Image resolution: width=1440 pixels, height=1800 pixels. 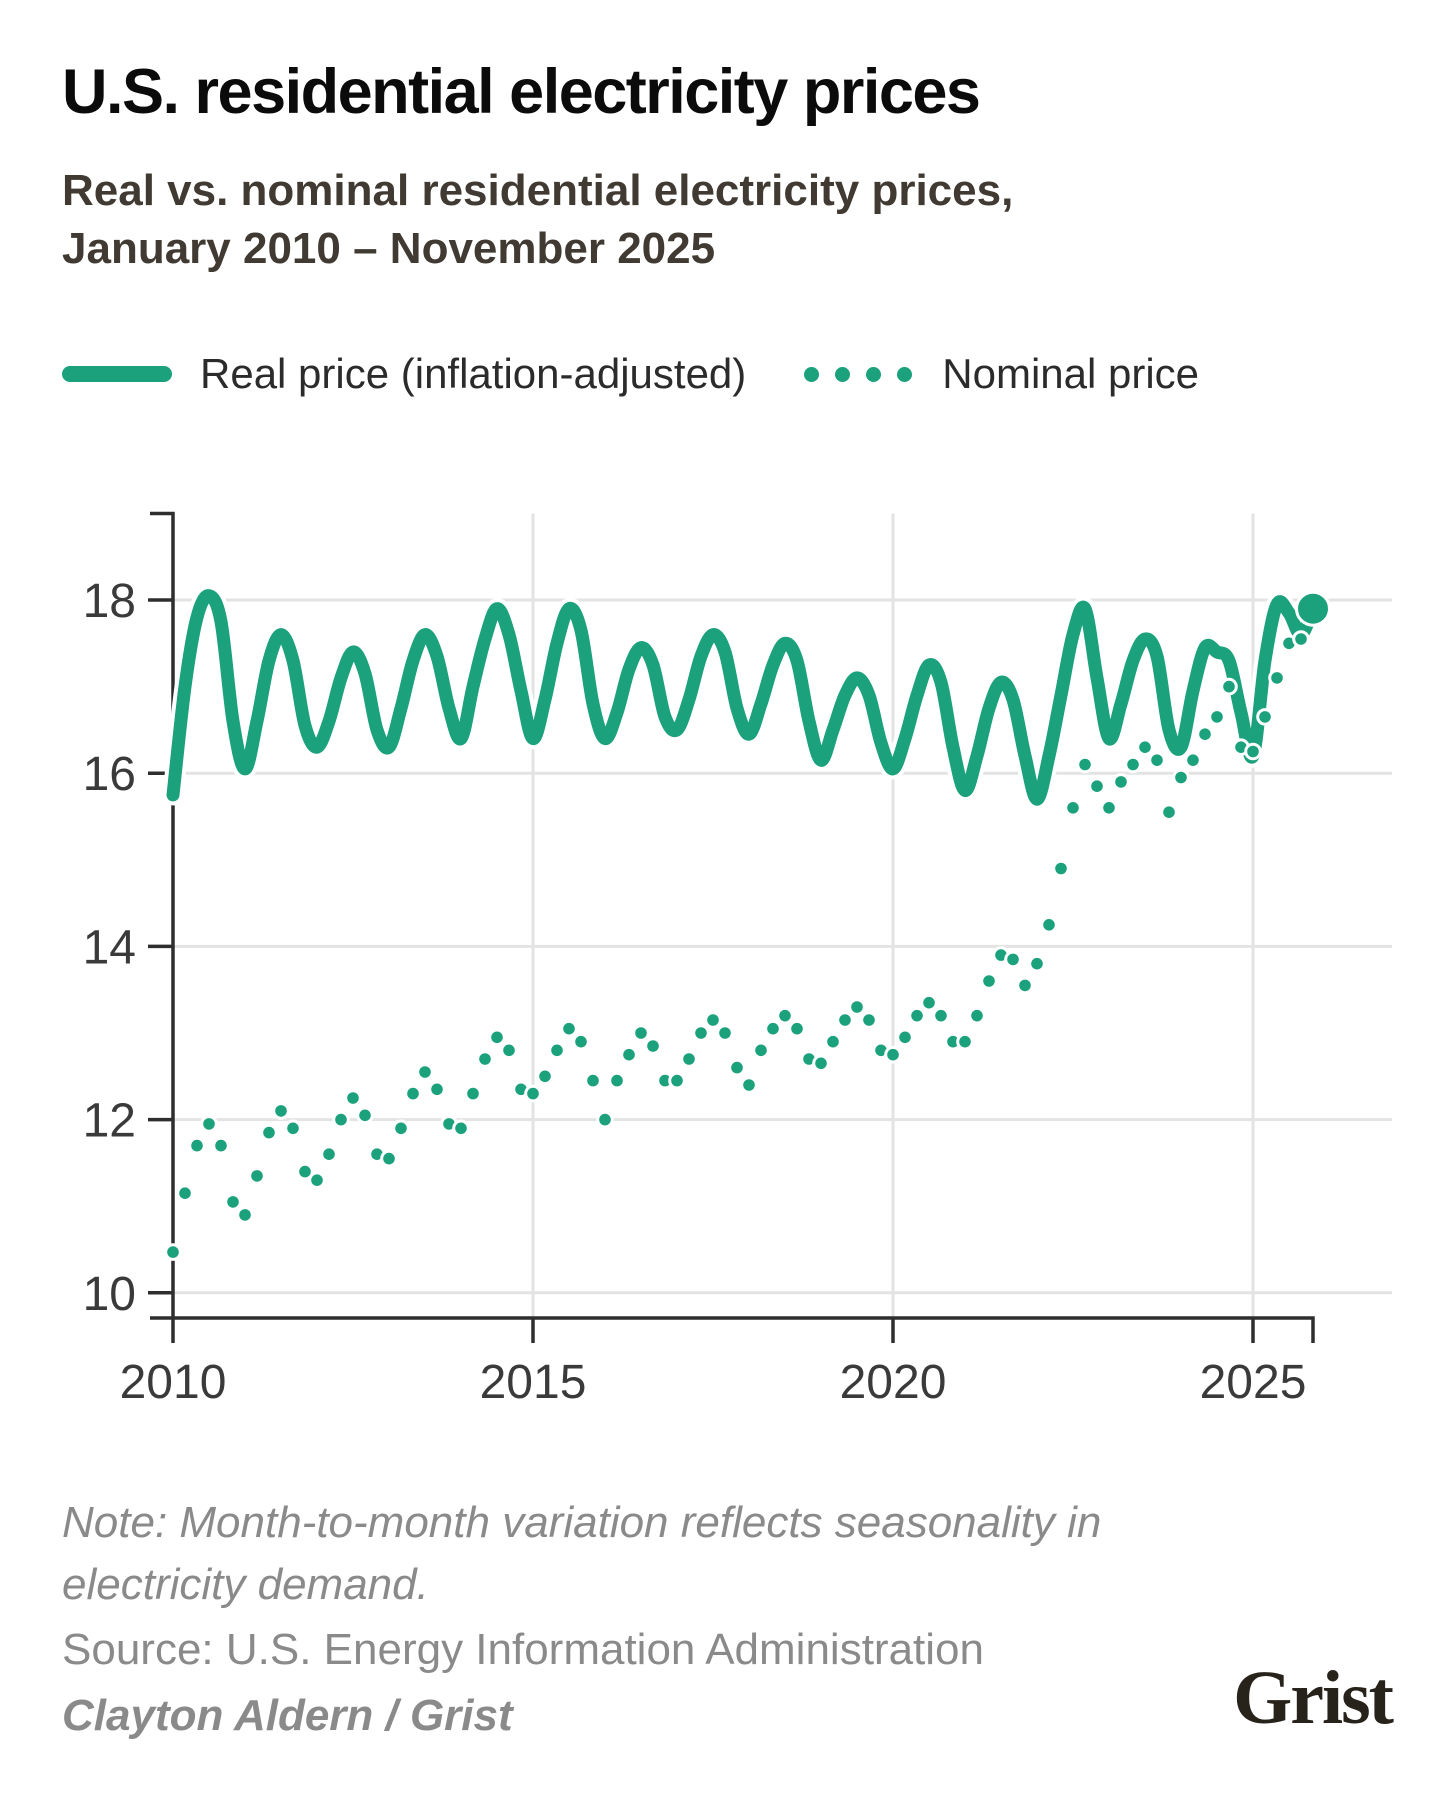 What do you see at coordinates (109, 601) in the screenshot?
I see `y-tick-label: 18` at bounding box center [109, 601].